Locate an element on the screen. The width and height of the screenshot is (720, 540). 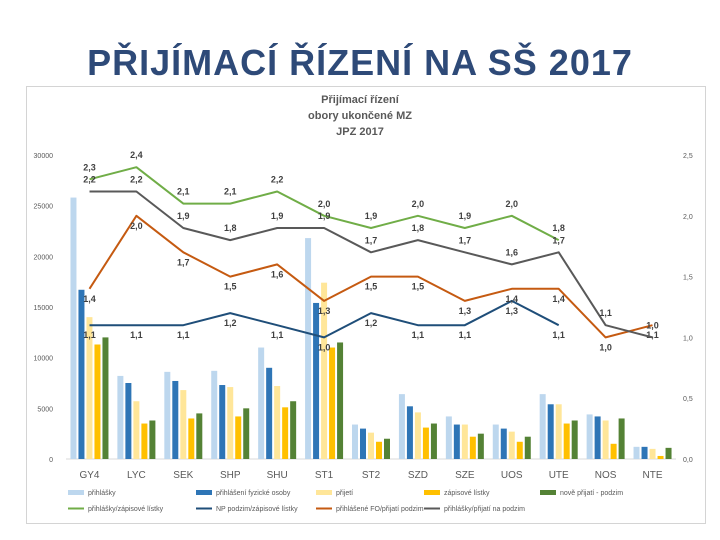
left-axis-tick-label: 10000 is located at coordinates (44, 359).